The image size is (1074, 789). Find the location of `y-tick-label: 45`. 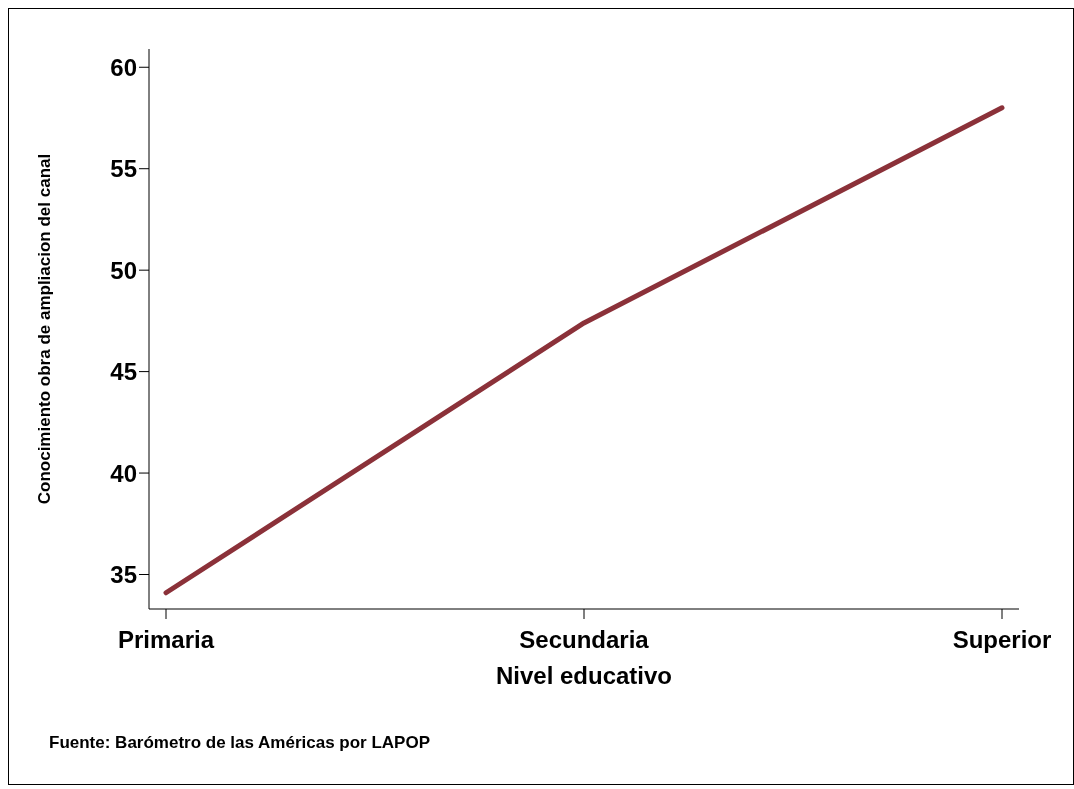

y-tick-label: 45 is located at coordinates (123, 372).